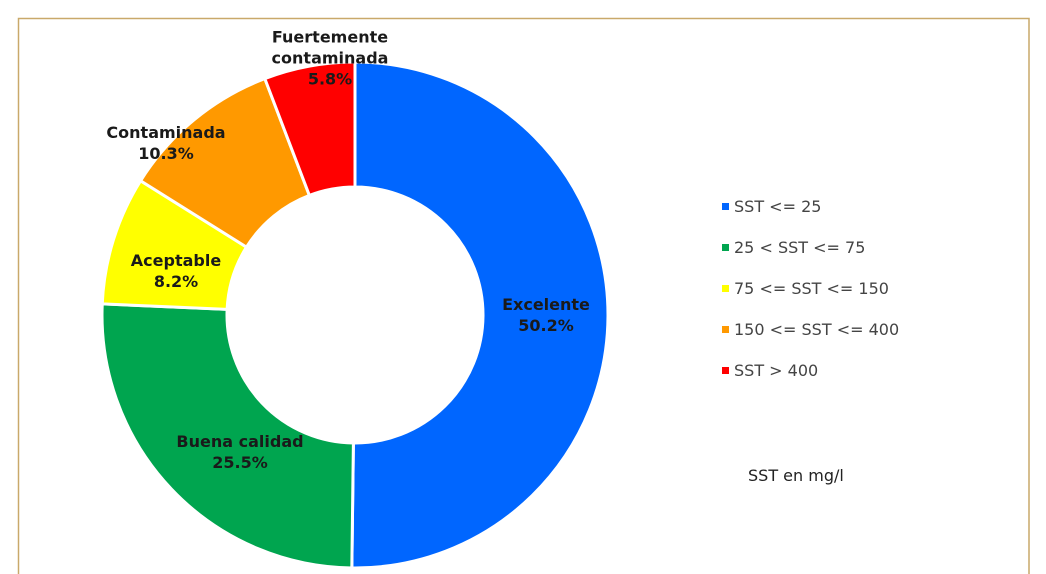 Image resolution: width=1046 pixels, height=574 pixels. I want to click on slice-label: Aceptable 8.2%, so click(176, 271).